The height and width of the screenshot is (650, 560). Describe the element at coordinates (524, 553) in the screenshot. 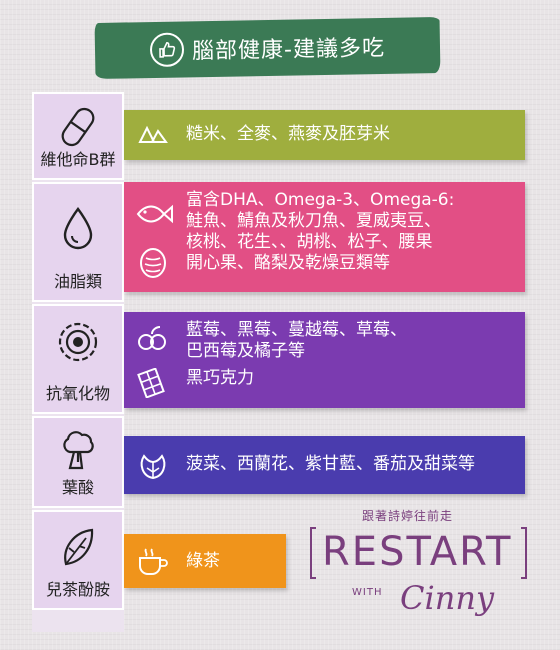

I see `logo-bracket-right` at that location.